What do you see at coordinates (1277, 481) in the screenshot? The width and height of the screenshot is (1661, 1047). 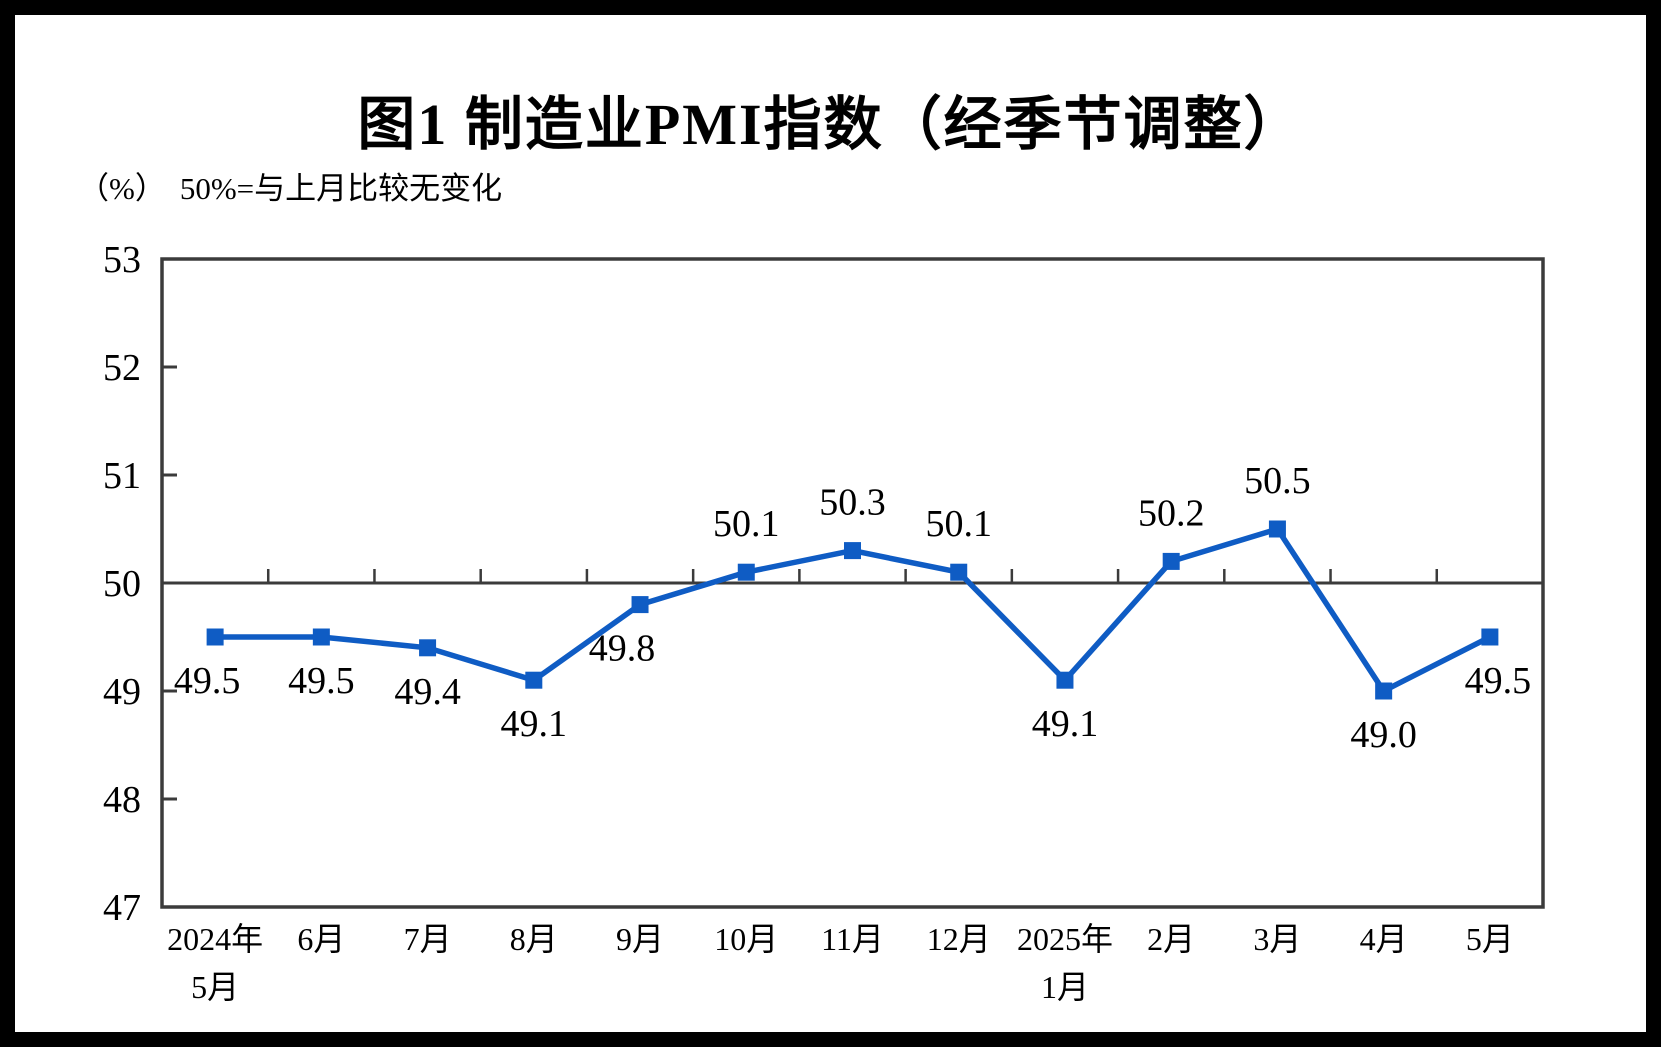 I see `data-label-10: 50.5` at bounding box center [1277, 481].